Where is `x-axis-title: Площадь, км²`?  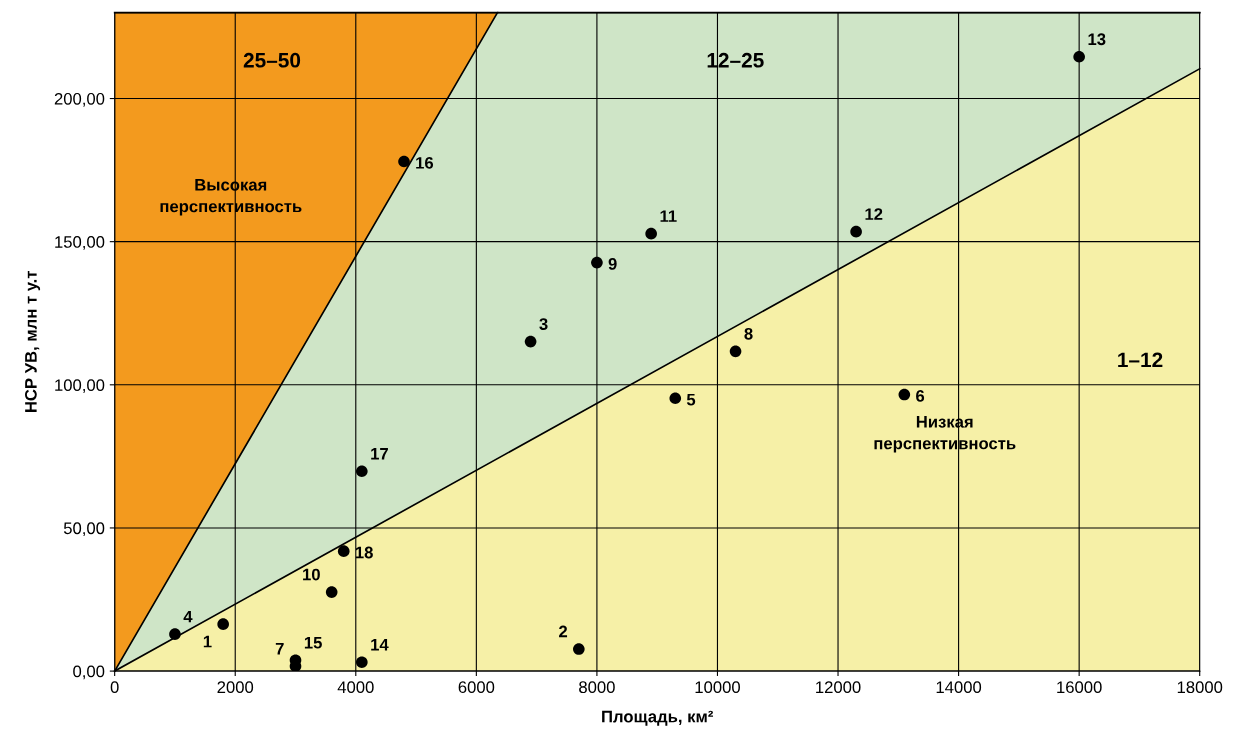 x-axis-title: Площадь, км² is located at coordinates (658, 718).